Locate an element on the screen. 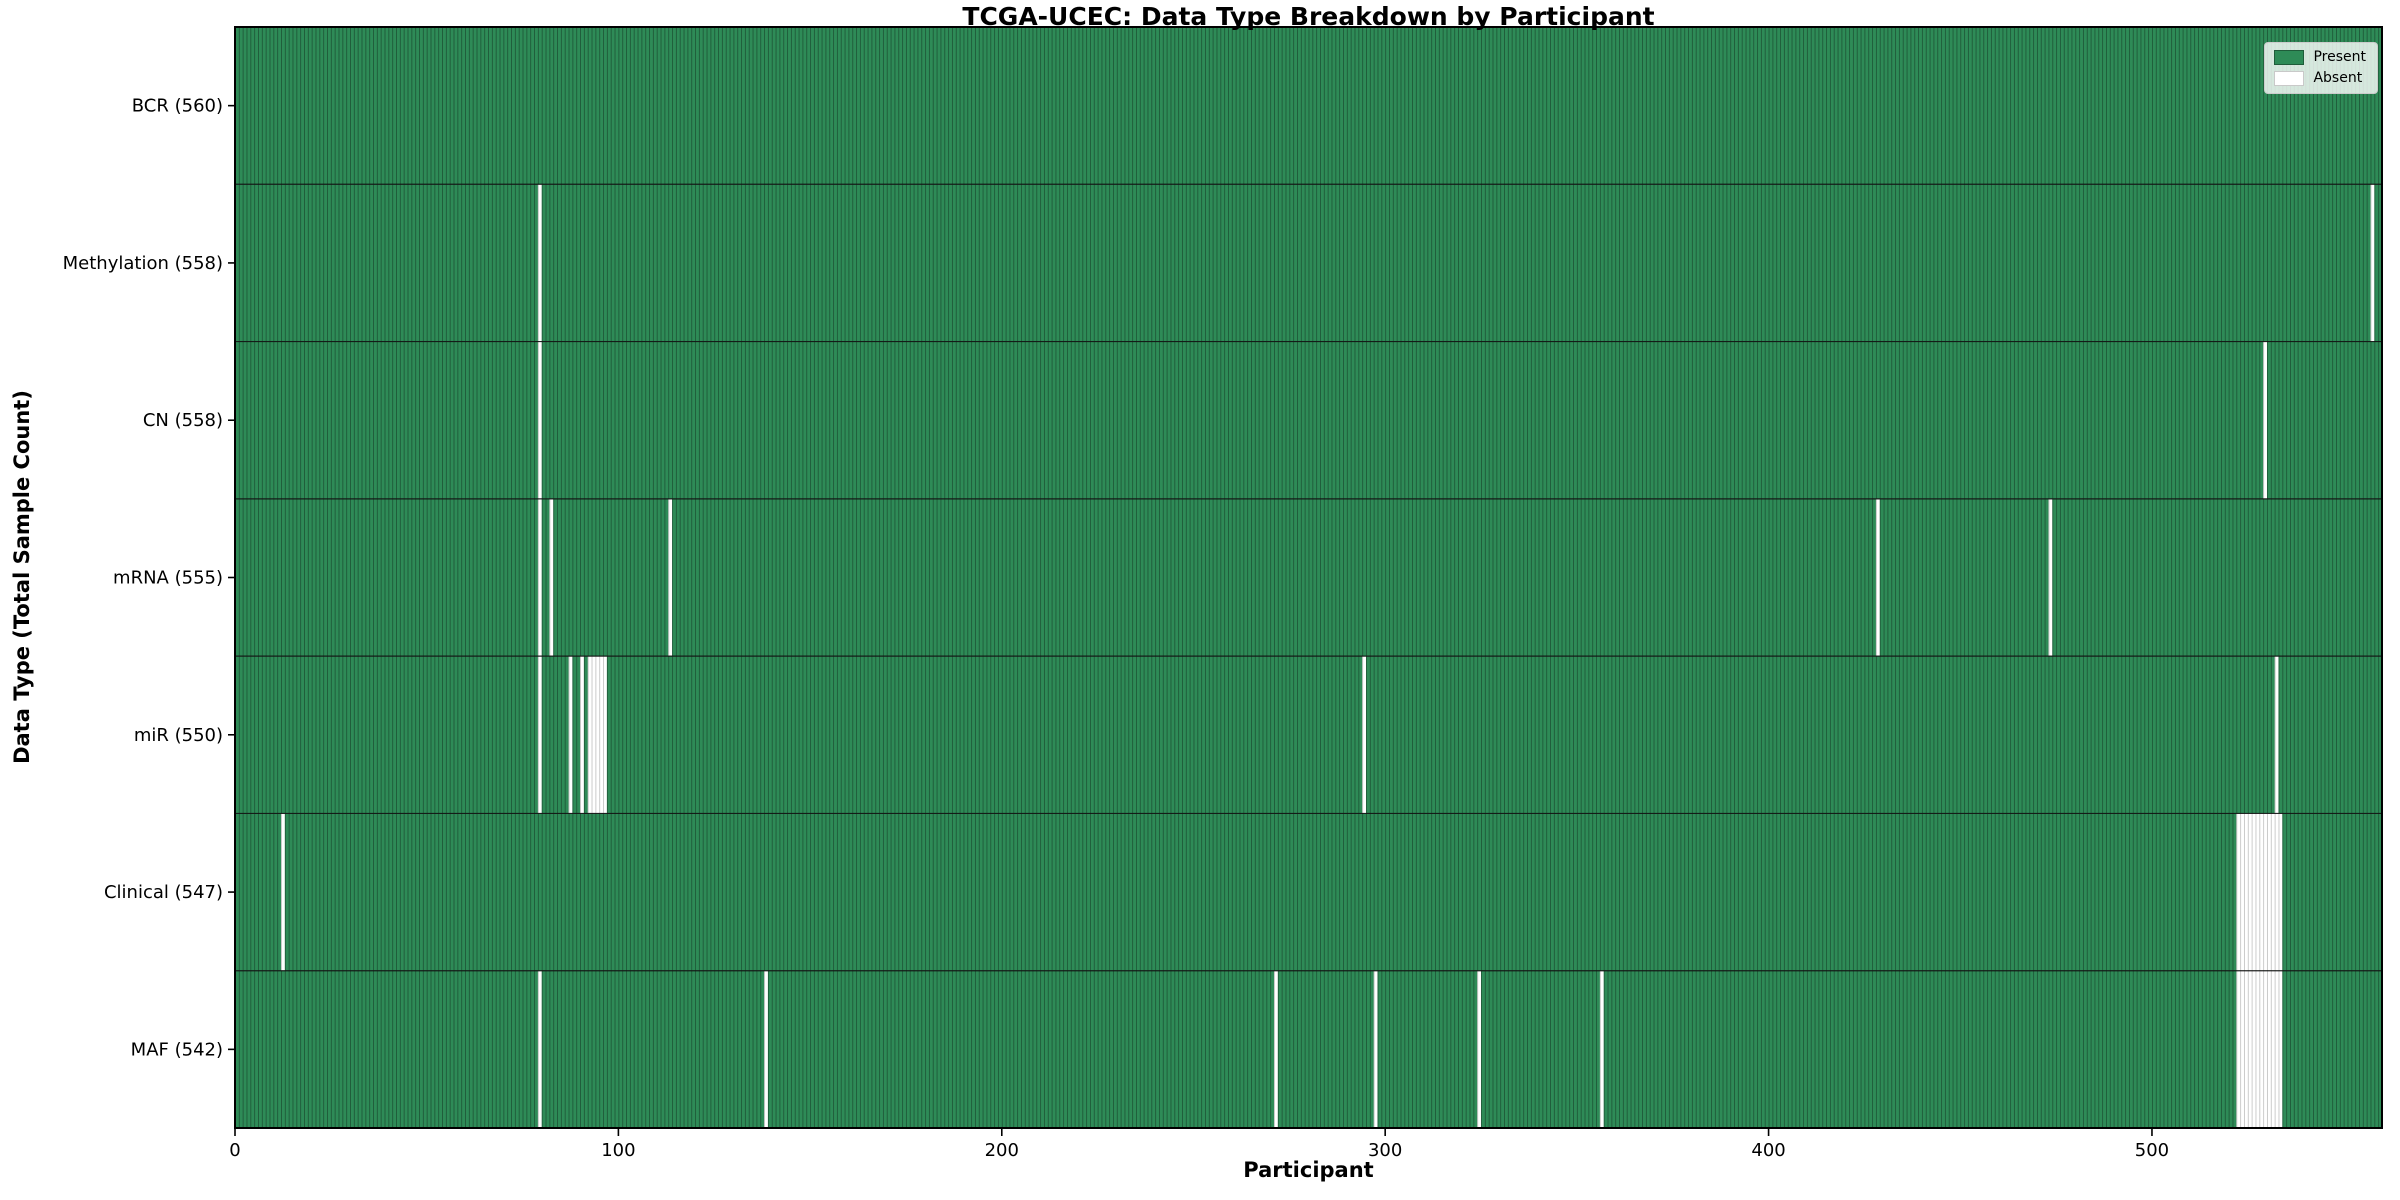 The height and width of the screenshot is (1200, 2400). x-tick-label-200: 200 is located at coordinates (1002, 1150).